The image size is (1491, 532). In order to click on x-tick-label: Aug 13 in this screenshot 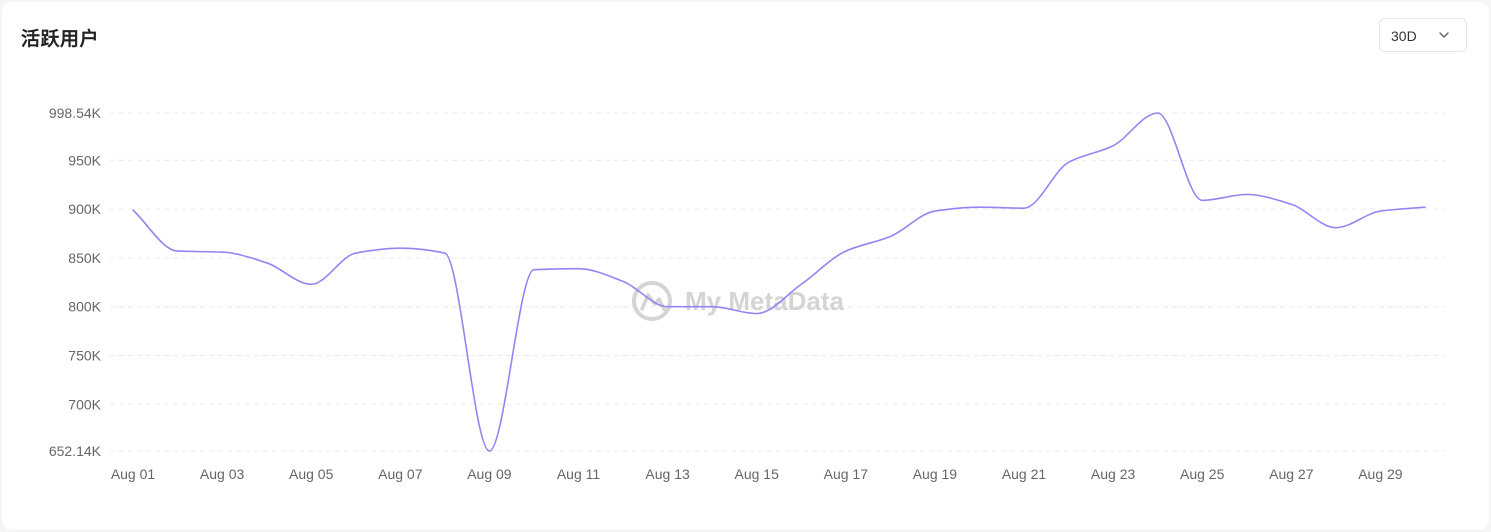, I will do `click(667, 474)`.